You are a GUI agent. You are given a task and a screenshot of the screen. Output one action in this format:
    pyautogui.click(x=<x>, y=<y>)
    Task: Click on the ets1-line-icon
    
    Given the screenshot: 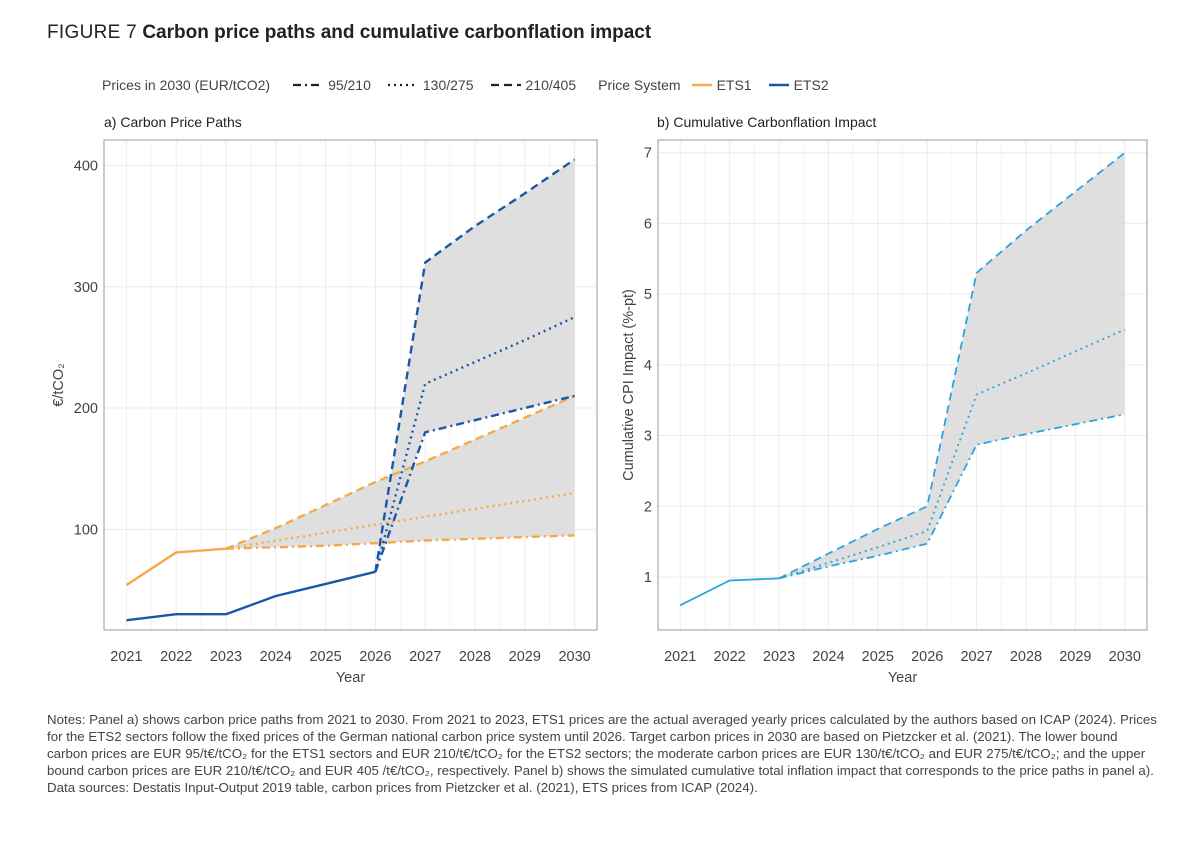 What is the action you would take?
    pyautogui.click(x=701, y=85)
    